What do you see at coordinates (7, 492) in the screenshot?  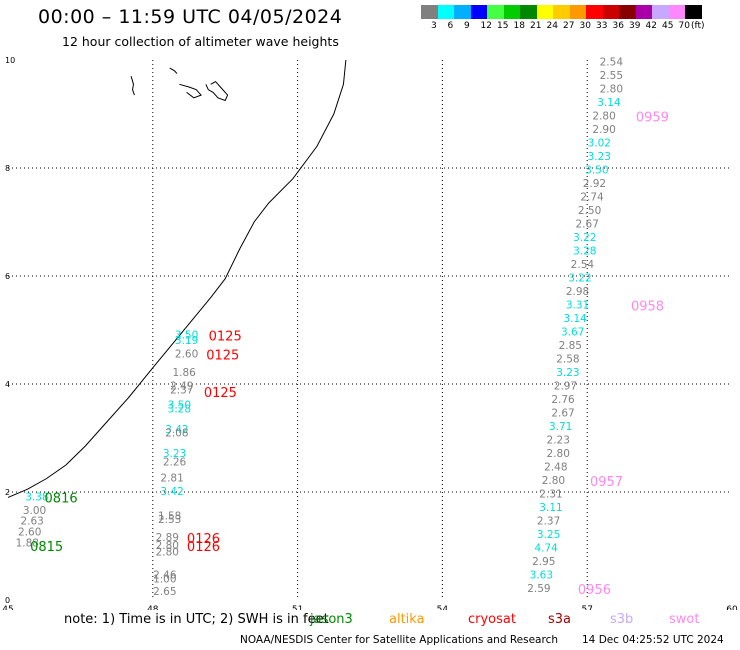 I see `y-tick-label: 2` at bounding box center [7, 492].